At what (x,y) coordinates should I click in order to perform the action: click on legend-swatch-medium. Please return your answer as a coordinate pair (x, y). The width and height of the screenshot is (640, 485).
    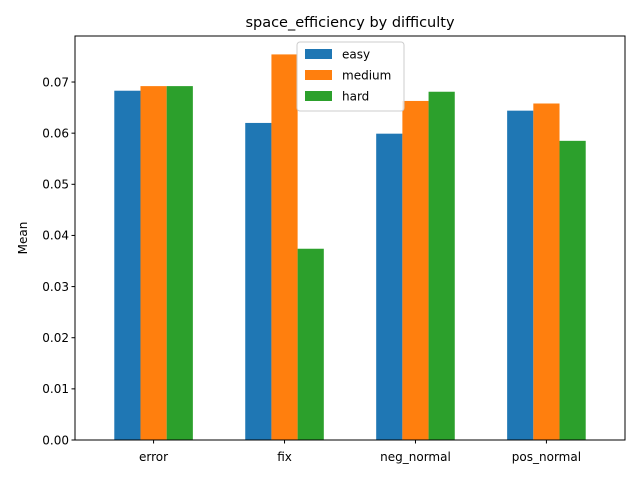
    Looking at the image, I should click on (318, 75).